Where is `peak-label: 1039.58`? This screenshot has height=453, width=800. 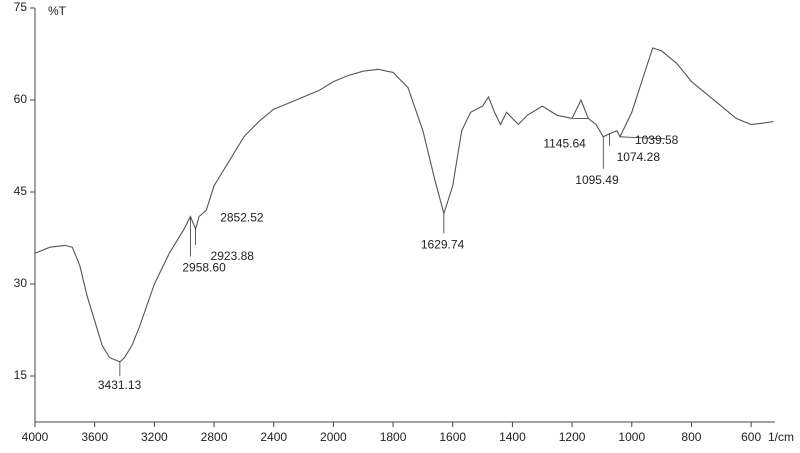
peak-label: 1039.58 is located at coordinates (657, 140).